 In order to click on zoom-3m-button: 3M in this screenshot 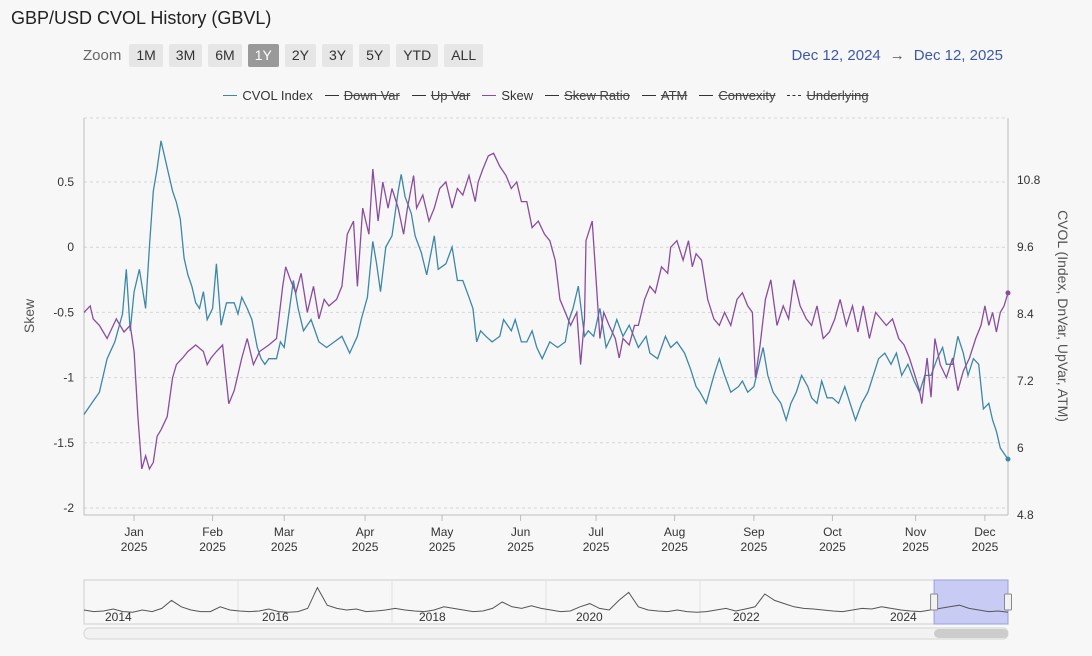, I will do `click(185, 55)`.